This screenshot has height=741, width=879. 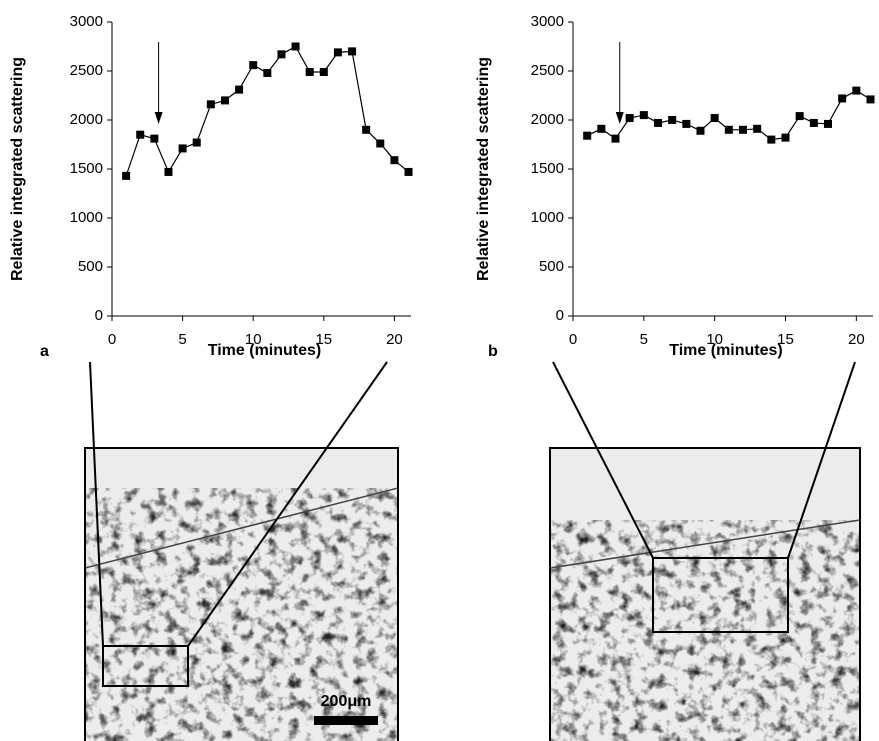 I want to click on panel-label: a, so click(x=44, y=351).